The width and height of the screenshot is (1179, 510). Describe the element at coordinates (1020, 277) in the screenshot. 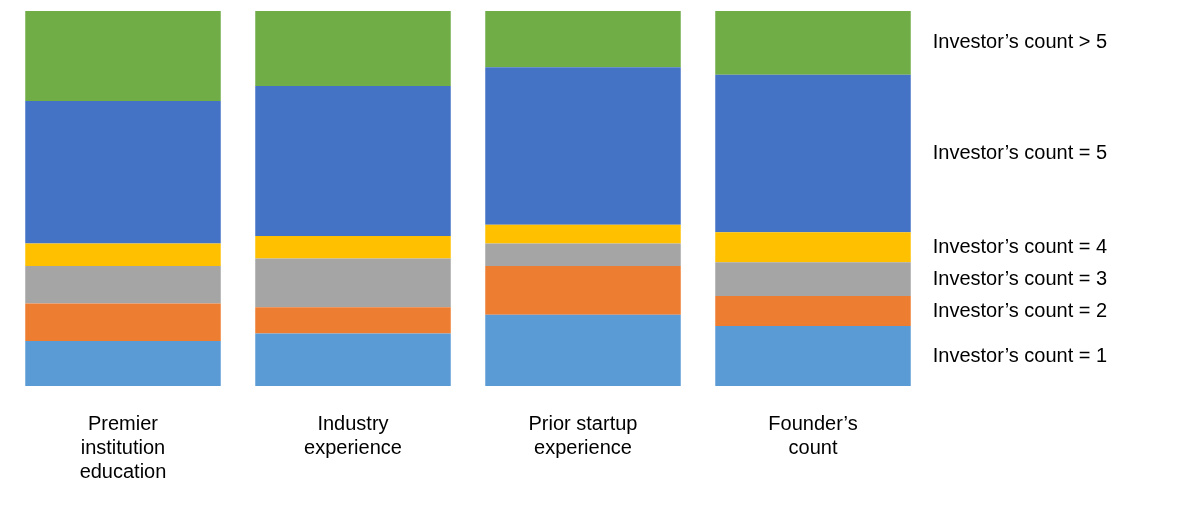

I see `series-label: Investor’s count = 3` at that location.